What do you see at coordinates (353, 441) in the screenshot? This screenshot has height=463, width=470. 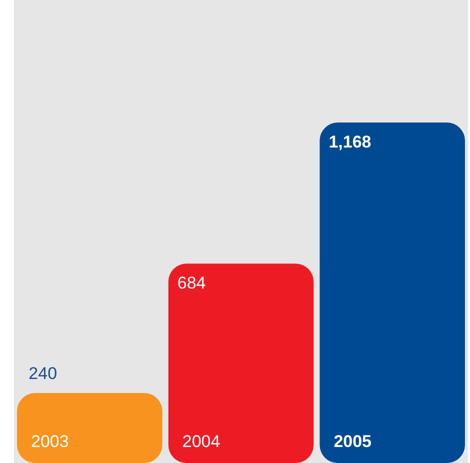 I see `x-tick-label: 2005` at bounding box center [353, 441].